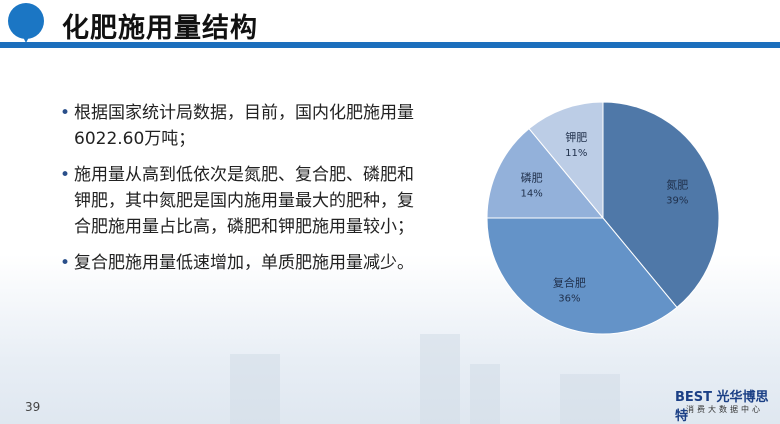 This screenshot has width=780, height=424. Describe the element at coordinates (532, 177) in the screenshot. I see `pie-category-label: 磷肥` at that location.